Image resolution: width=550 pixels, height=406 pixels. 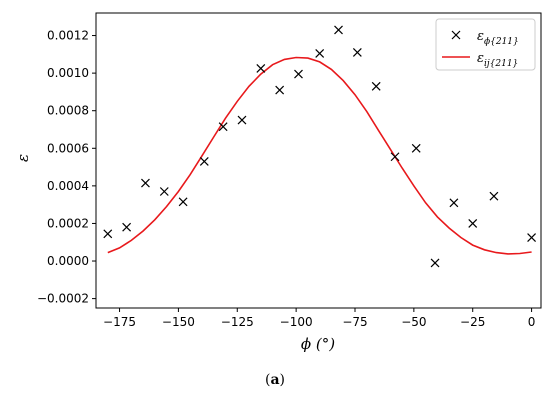 What do you see at coordinates (68, 111) in the screenshot?
I see `y-tick-label: 0.0008` at bounding box center [68, 111].